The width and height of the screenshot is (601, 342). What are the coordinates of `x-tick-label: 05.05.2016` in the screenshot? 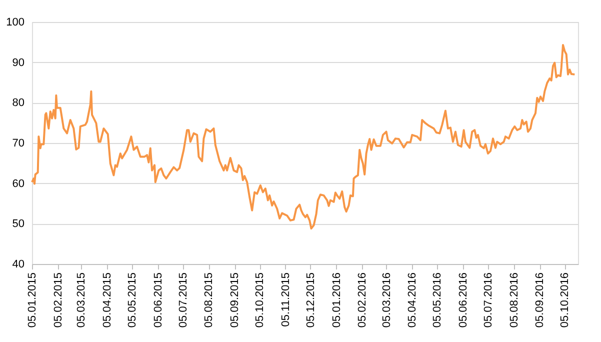 It's located at (438, 300).